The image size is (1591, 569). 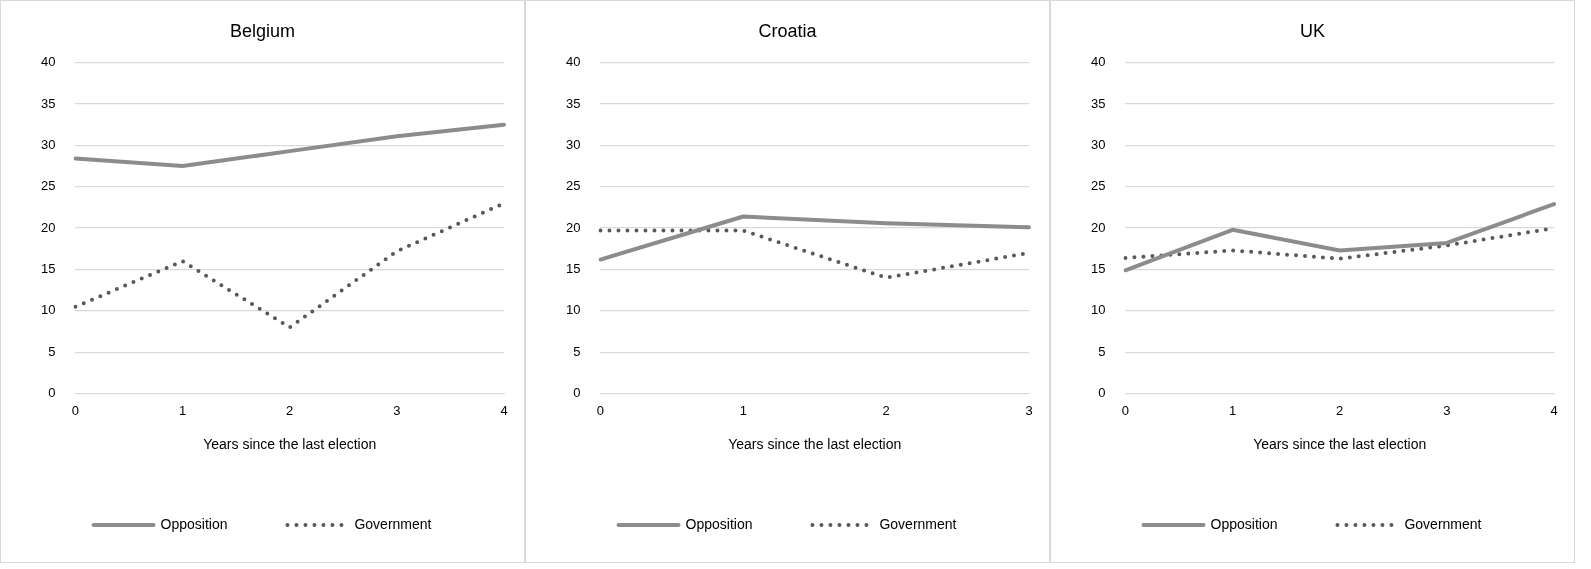 What do you see at coordinates (262, 30) in the screenshot?
I see `chart-title: Belgium` at bounding box center [262, 30].